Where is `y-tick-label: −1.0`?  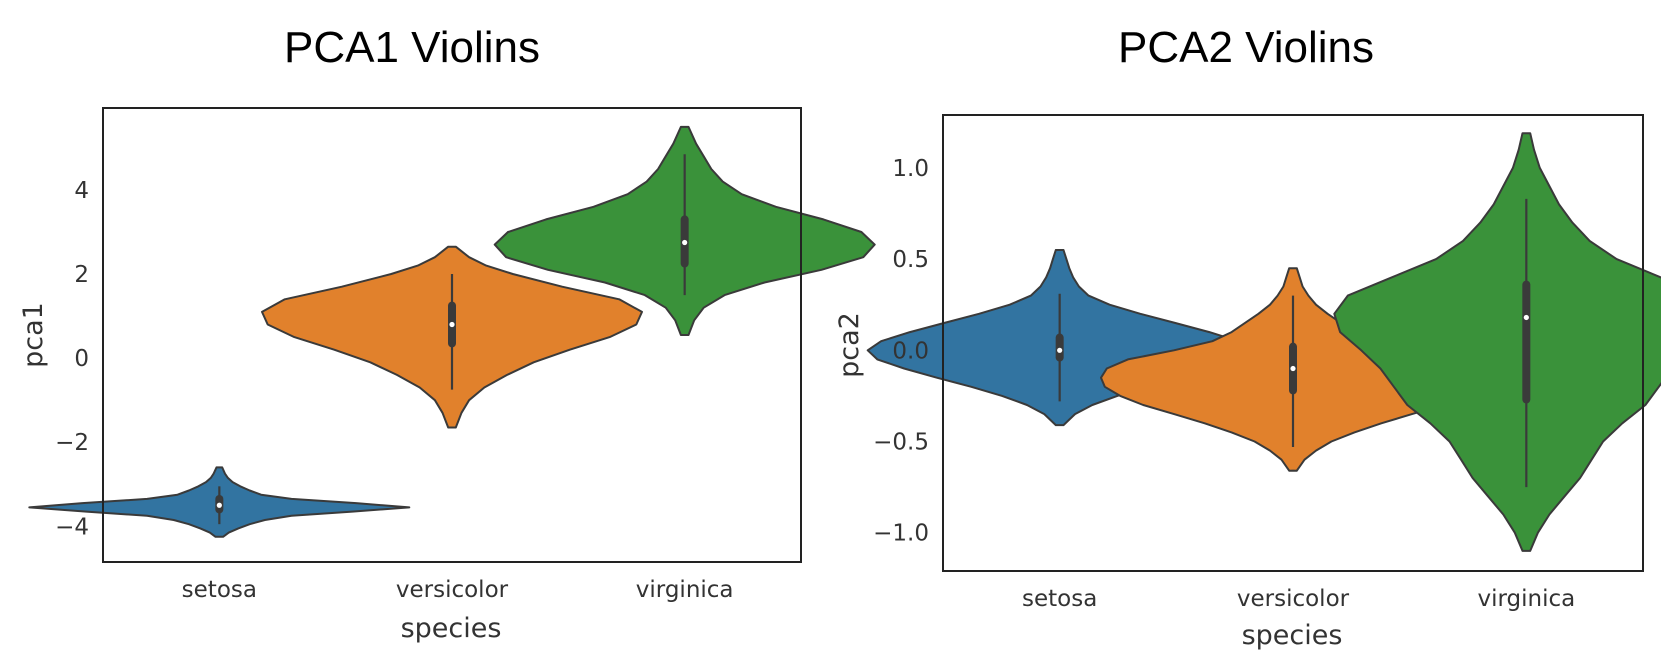 y-tick-label: −1.0 is located at coordinates (901, 534).